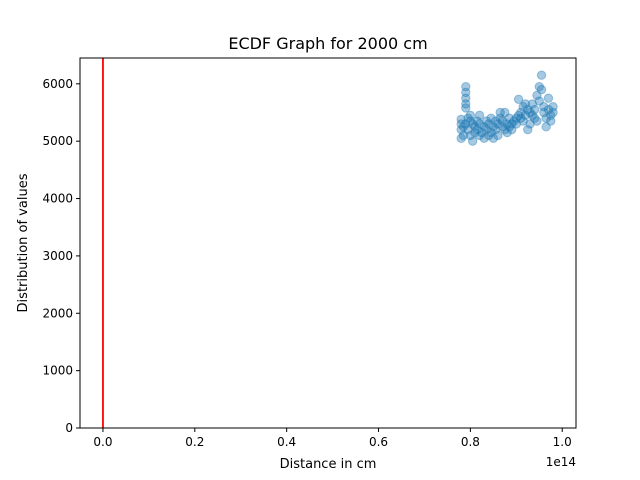 The height and width of the screenshot is (480, 640). I want to click on x-axis-label: Distance in cm, so click(328, 464).